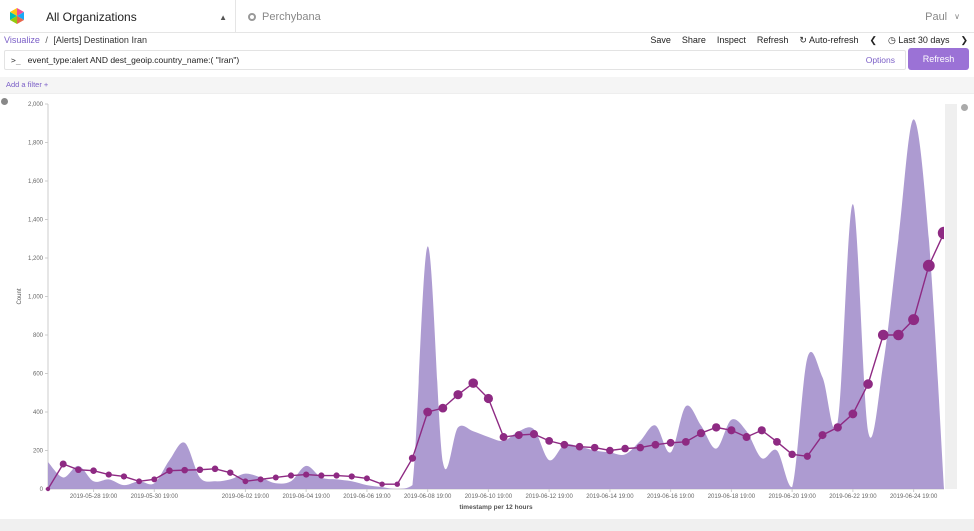  Describe the element at coordinates (964, 107) in the screenshot. I see `toggle-legend-icon` at that location.